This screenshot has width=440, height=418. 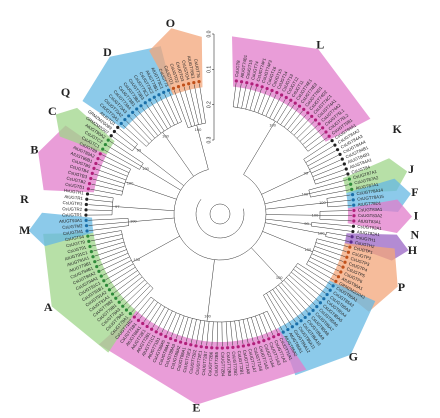 What do you see at coordinates (217, 363) in the screenshot?
I see `leaf-label: CsUGT72B5` at bounding box center [217, 363].